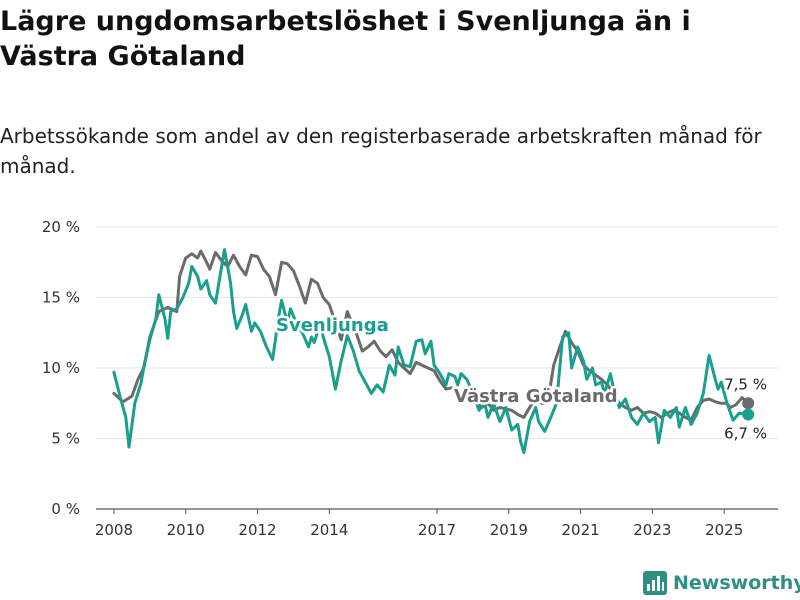  I want to click on y-axis: 0 % 5 % 10 % 15 % 20 %, so click(61, 368).